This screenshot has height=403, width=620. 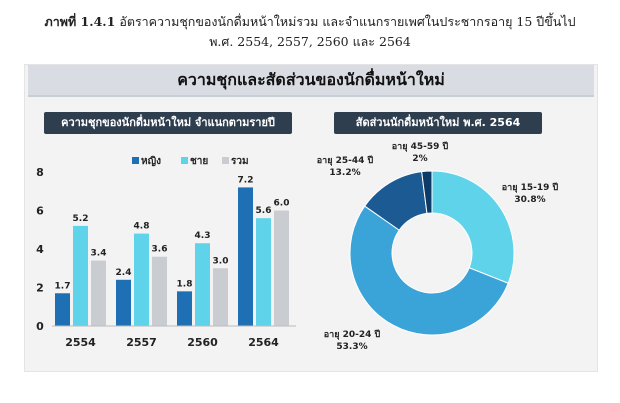 What do you see at coordinates (310, 41) in the screenshot?
I see `caption-line-2: พ.ศ. 2554, 2557, 2560 และ 2564` at bounding box center [310, 41].